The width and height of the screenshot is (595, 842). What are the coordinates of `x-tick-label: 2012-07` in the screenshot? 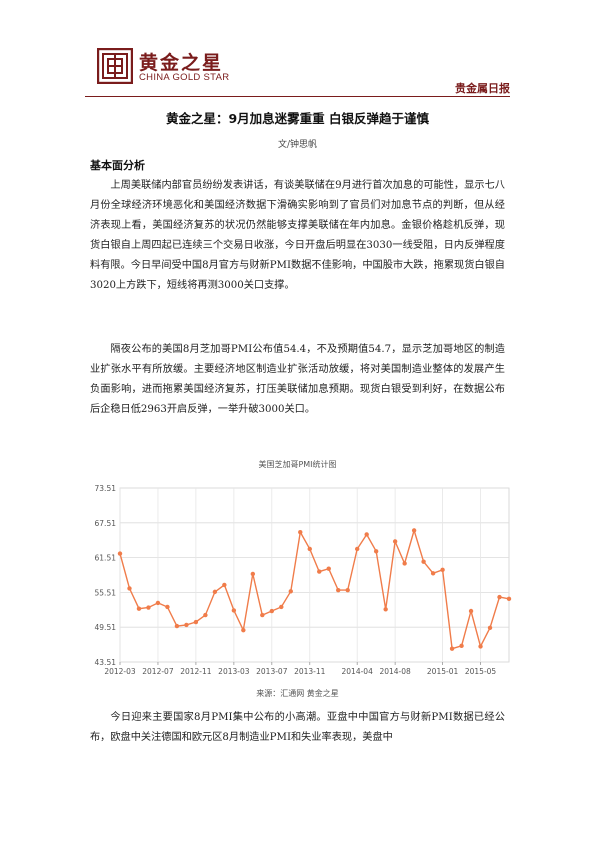 It's located at (158, 671).